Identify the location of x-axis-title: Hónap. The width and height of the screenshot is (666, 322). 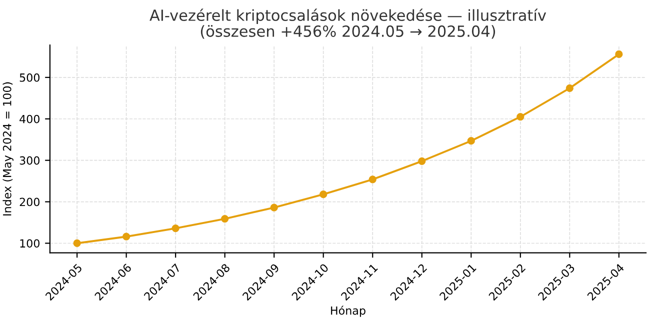
(348, 311).